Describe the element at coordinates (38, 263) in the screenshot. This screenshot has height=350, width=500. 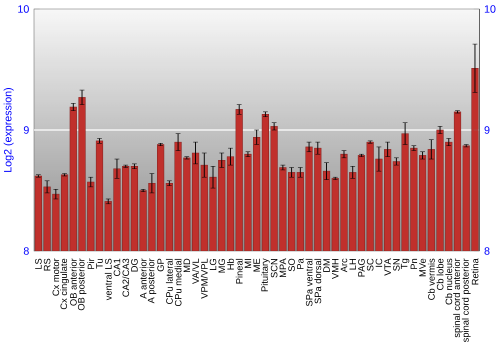
I see `x-tick-label: LS` at that location.